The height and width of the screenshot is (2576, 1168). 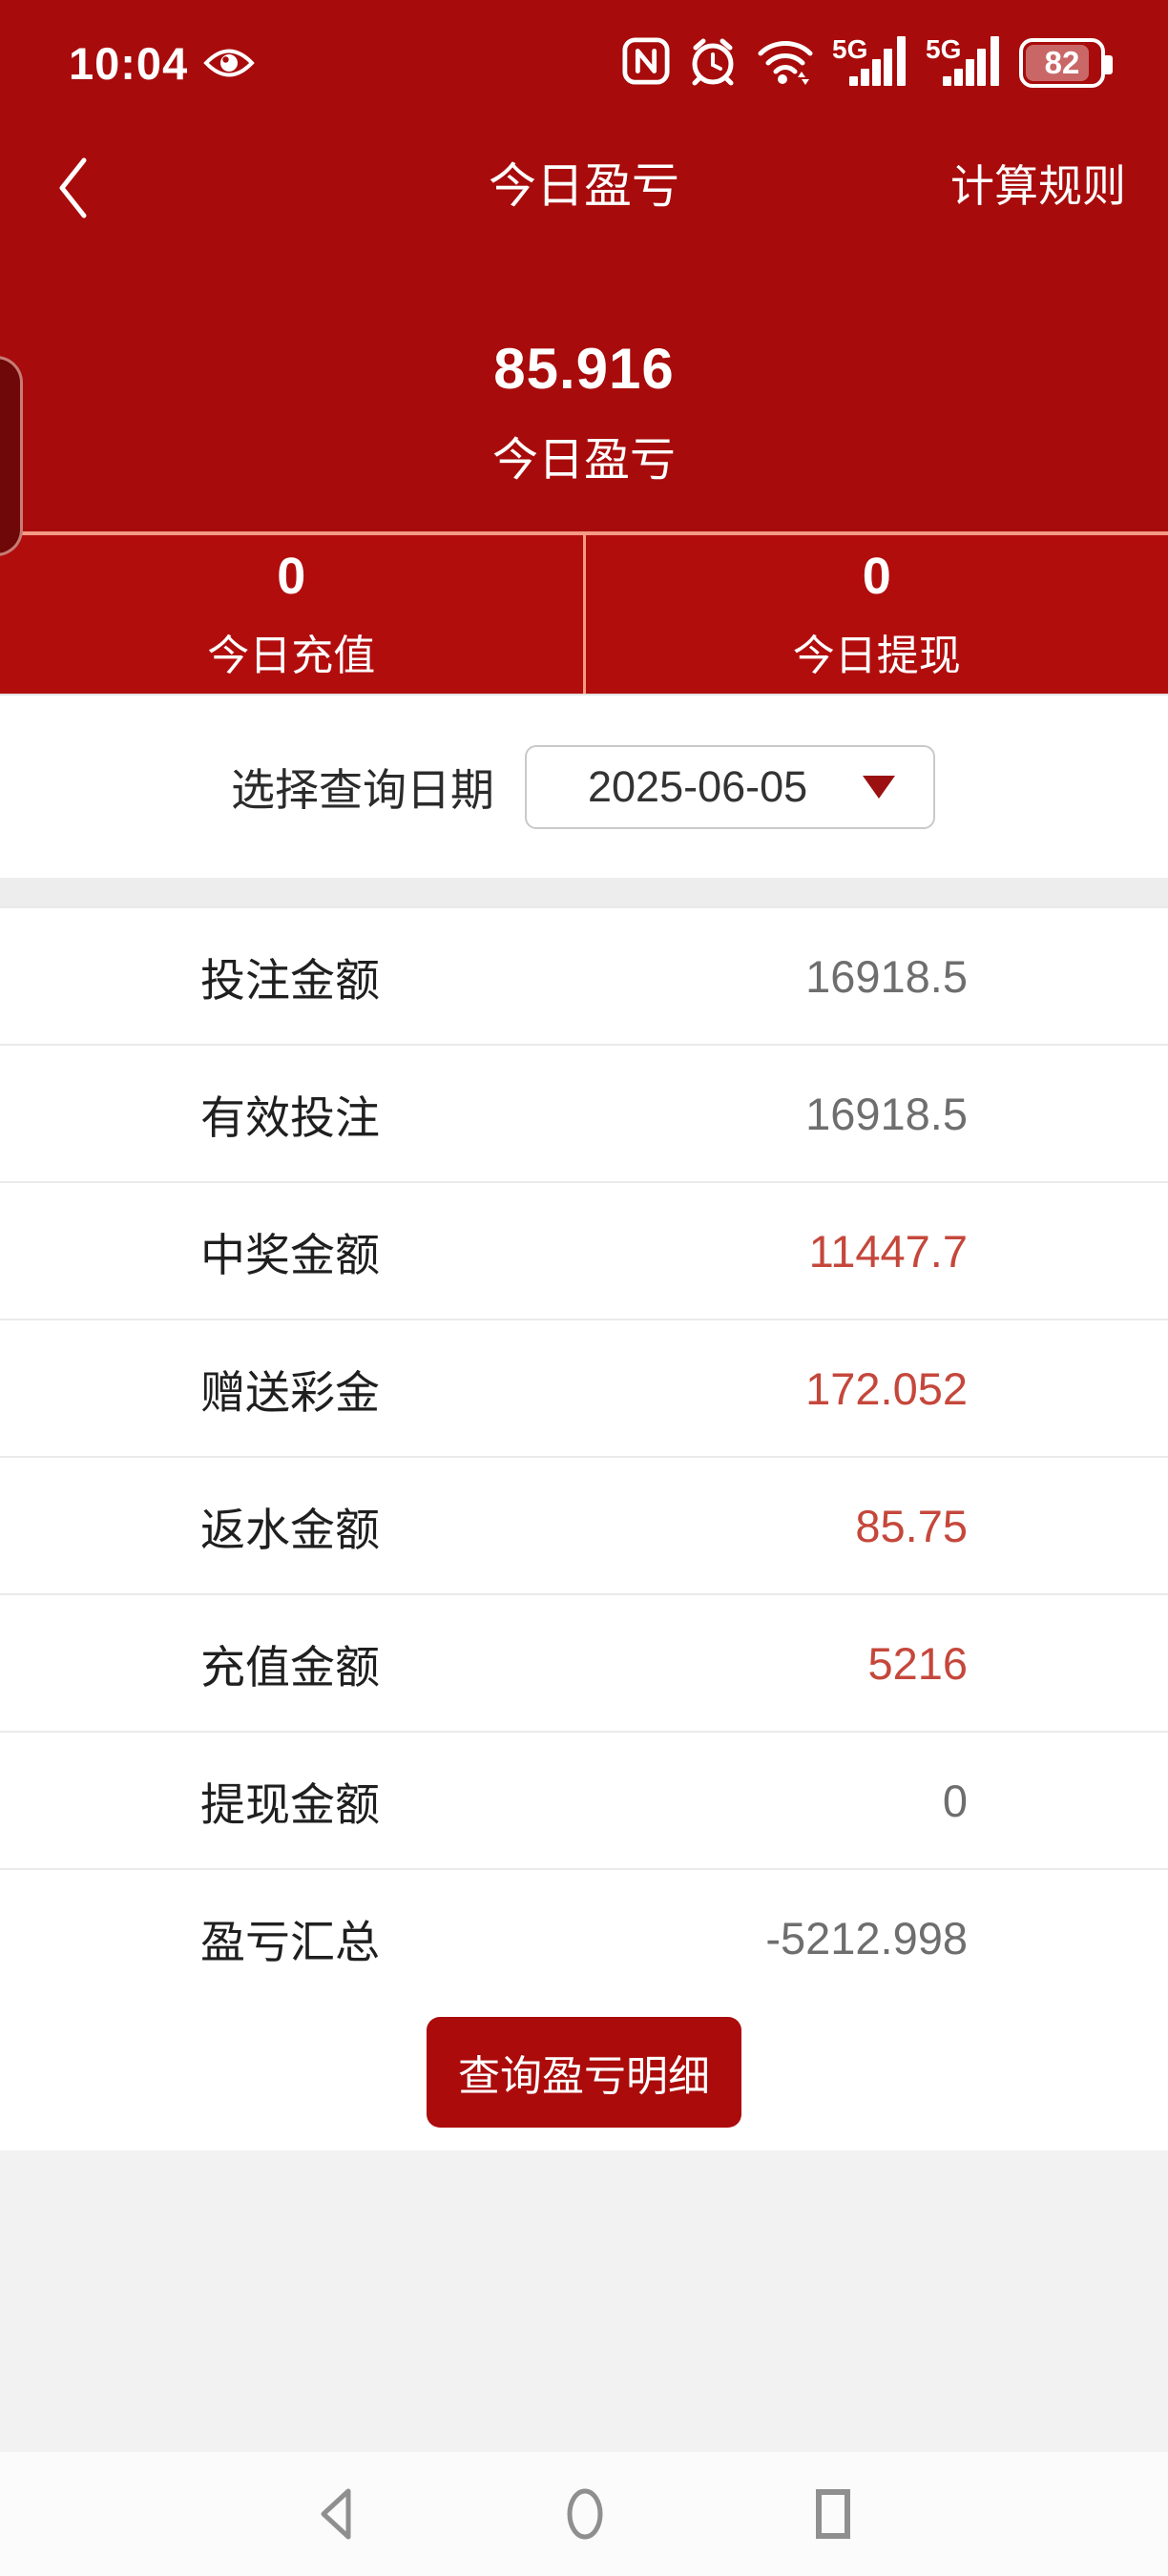 I want to click on nav-back-button, so click(x=336, y=2514).